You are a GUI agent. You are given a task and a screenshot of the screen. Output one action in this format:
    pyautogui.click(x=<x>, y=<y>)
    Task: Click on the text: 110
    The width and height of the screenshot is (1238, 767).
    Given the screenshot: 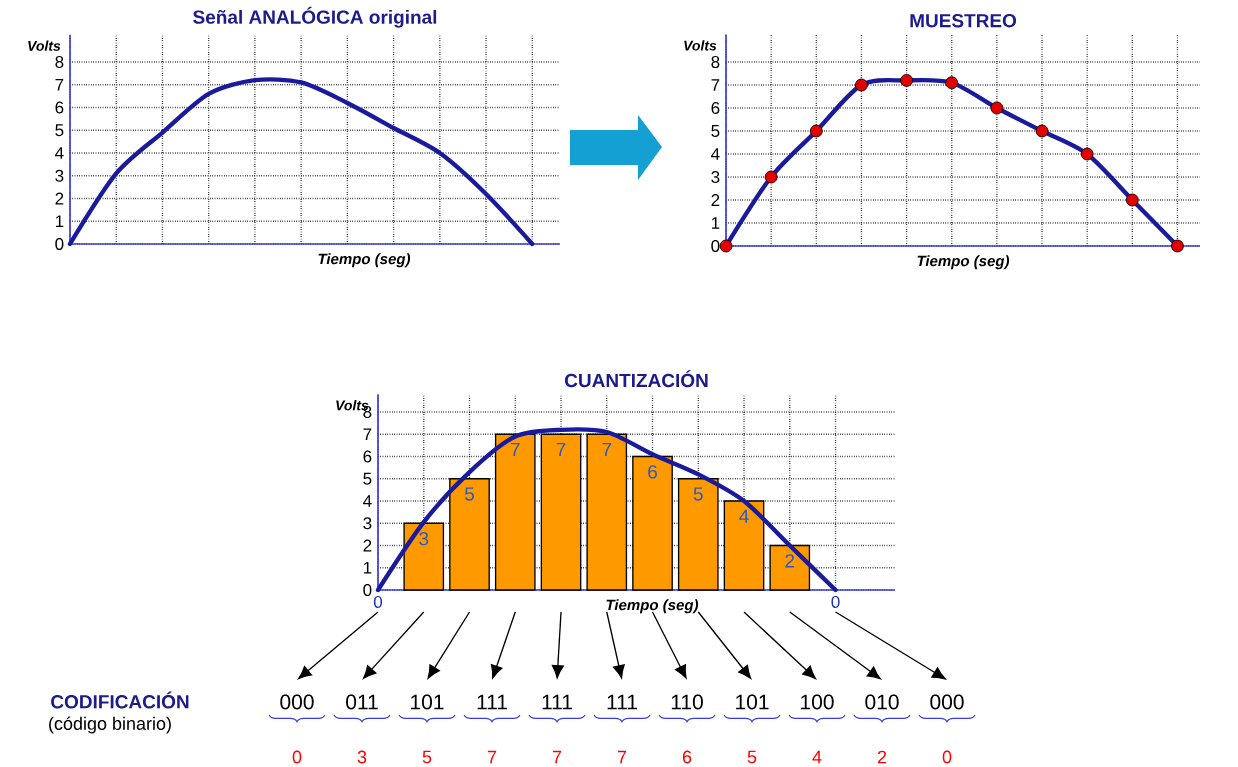 What is the action you would take?
    pyautogui.click(x=687, y=702)
    